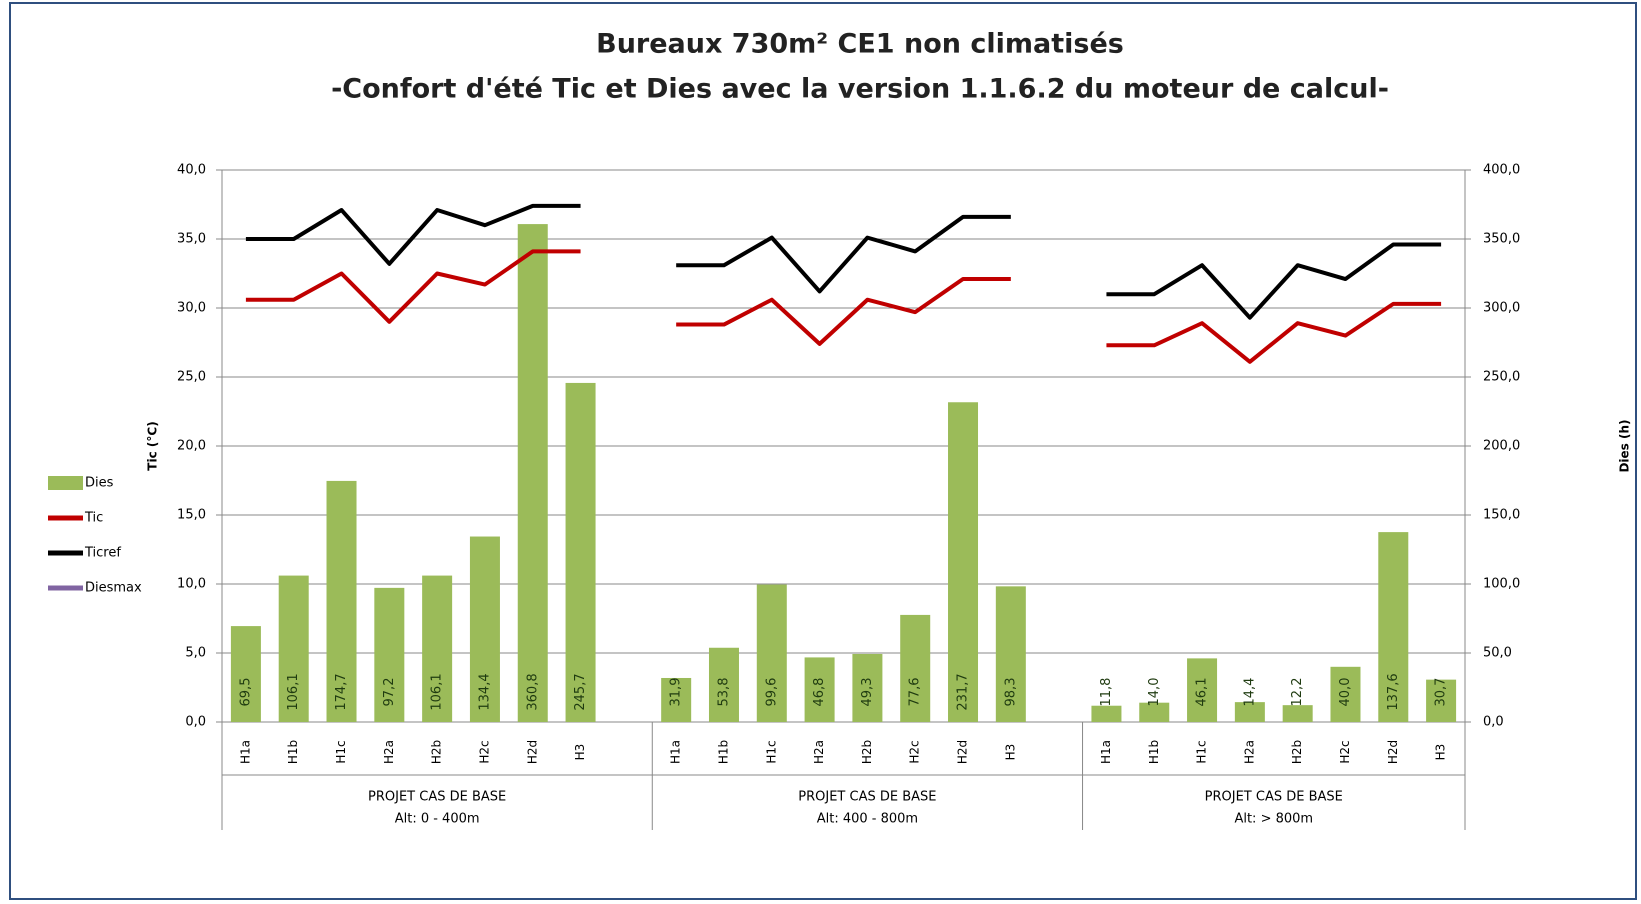  Describe the element at coordinates (99, 483) in the screenshot. I see `legend-label: Dies` at that location.